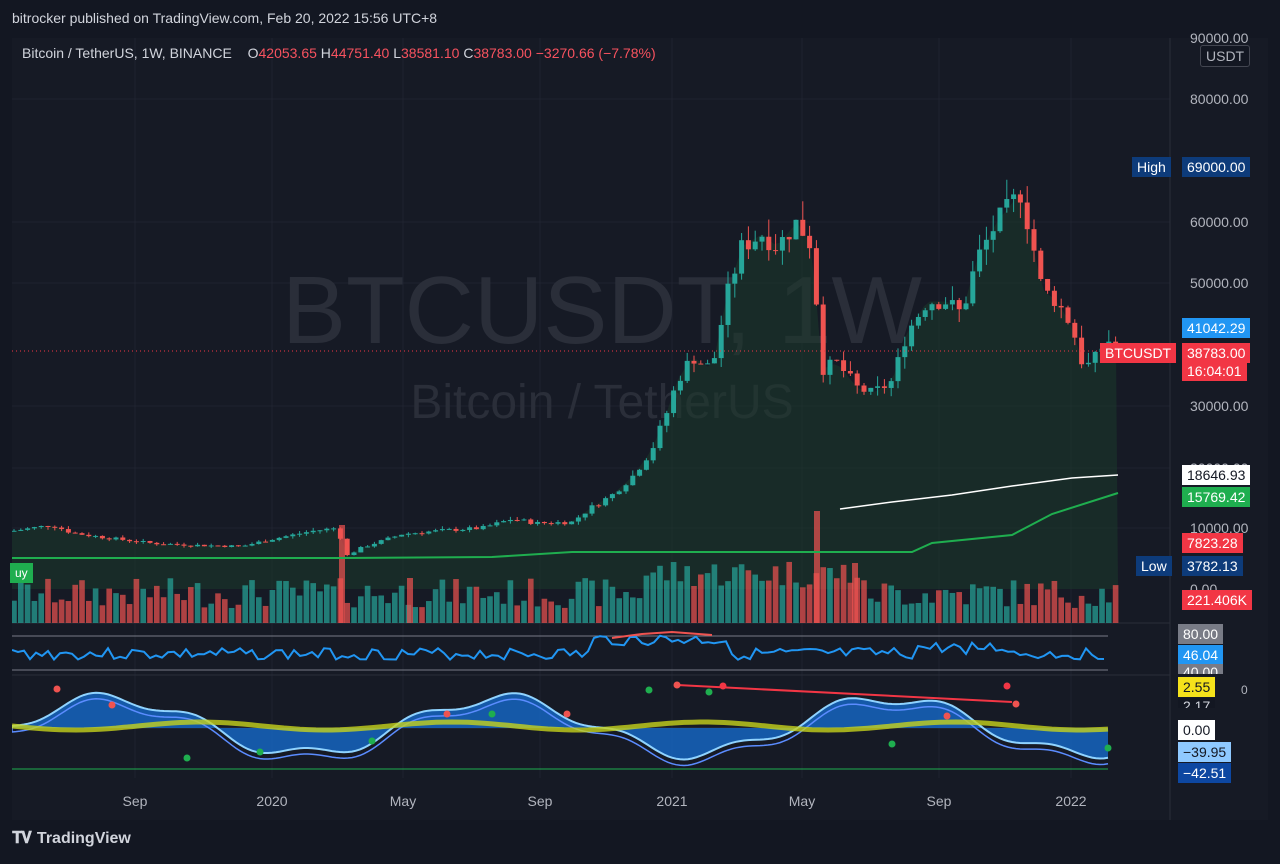 Image resolution: width=1280 pixels, height=864 pixels. Describe the element at coordinates (502, 53) in the screenshot. I see `legend-close: 38783.00` at that location.